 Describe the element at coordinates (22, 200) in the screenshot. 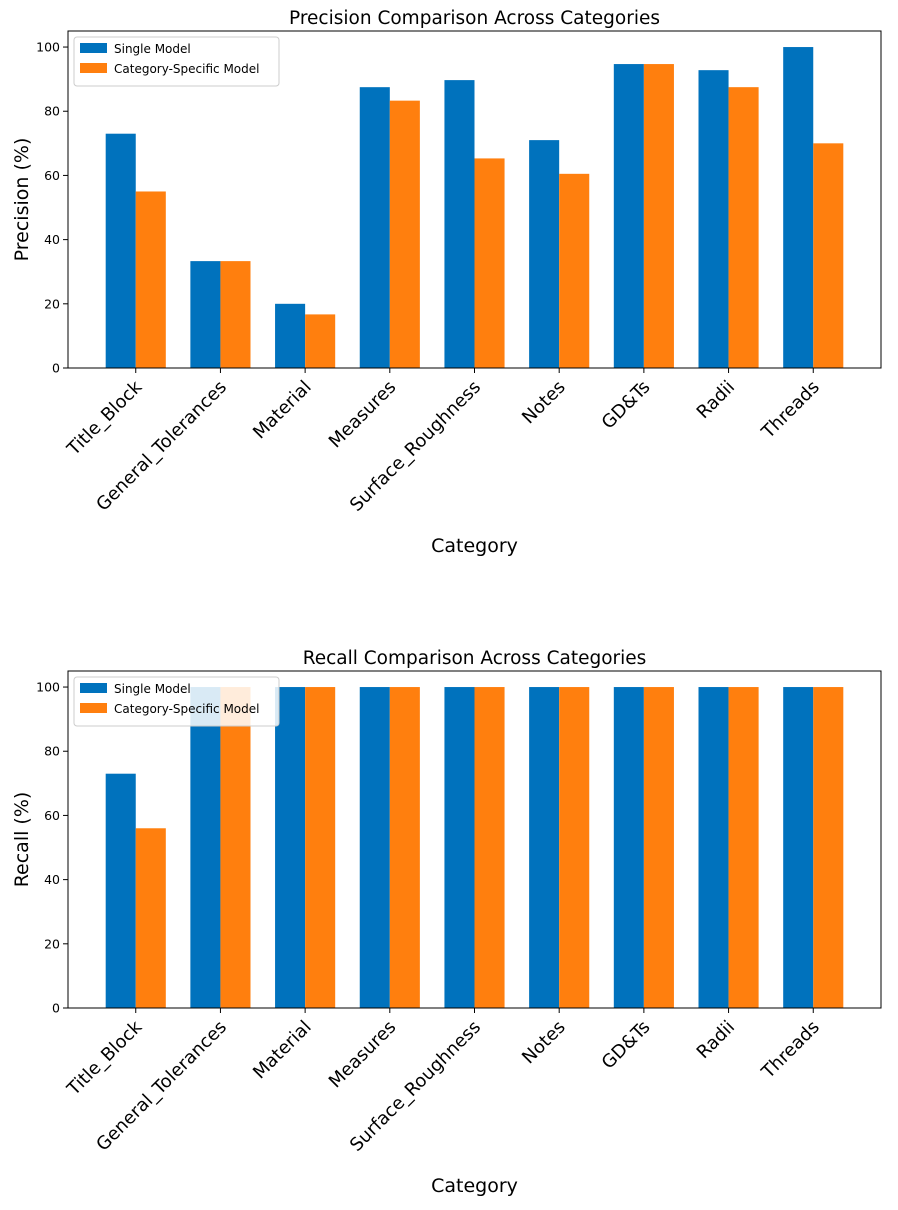

I see `y-axis-label: Precision (%)` at that location.